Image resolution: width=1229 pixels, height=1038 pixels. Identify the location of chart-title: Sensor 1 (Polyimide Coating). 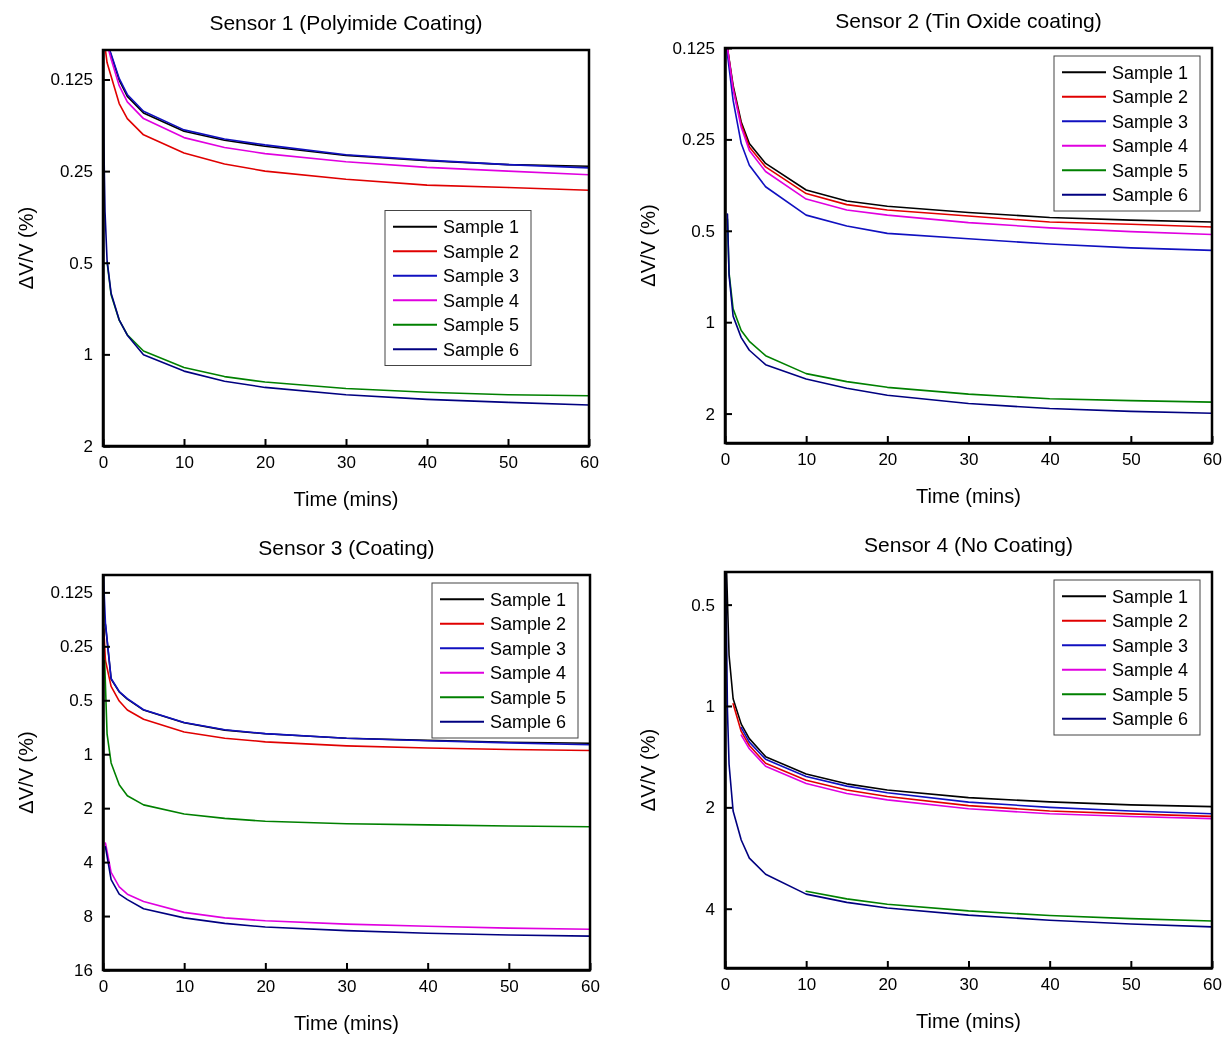
(346, 22).